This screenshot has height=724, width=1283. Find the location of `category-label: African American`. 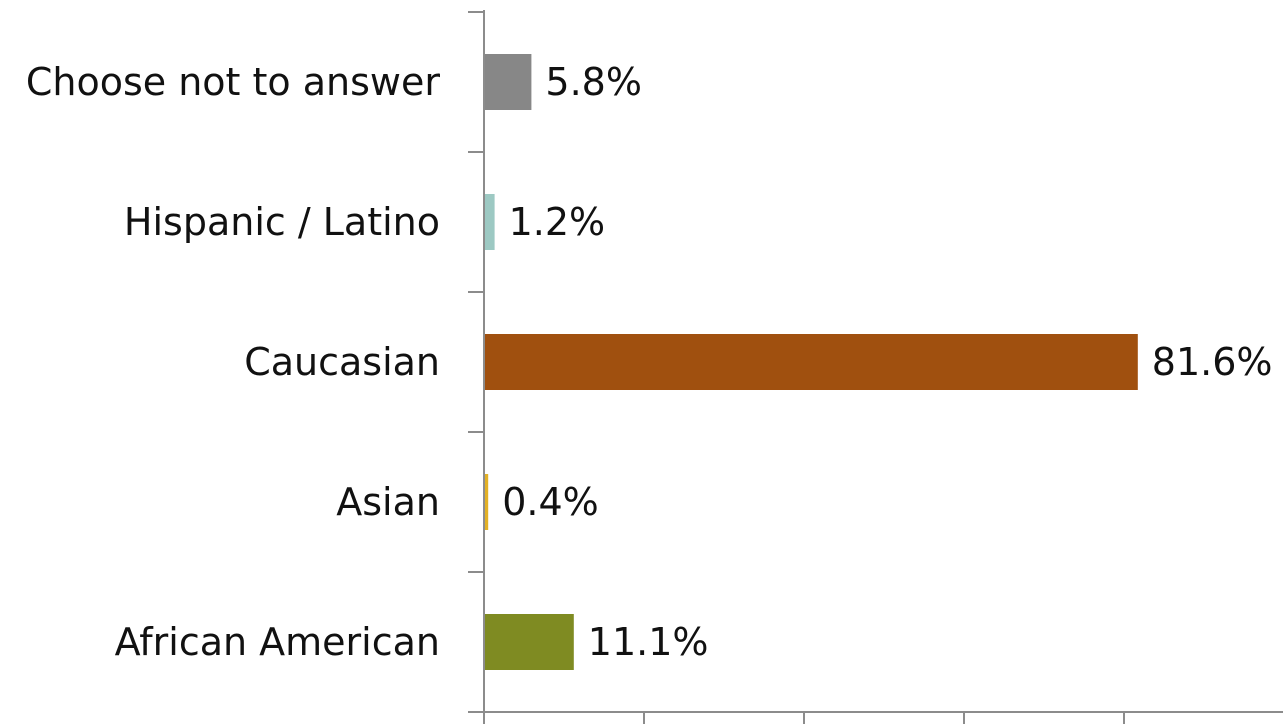

category-label: African American is located at coordinates (277, 642).